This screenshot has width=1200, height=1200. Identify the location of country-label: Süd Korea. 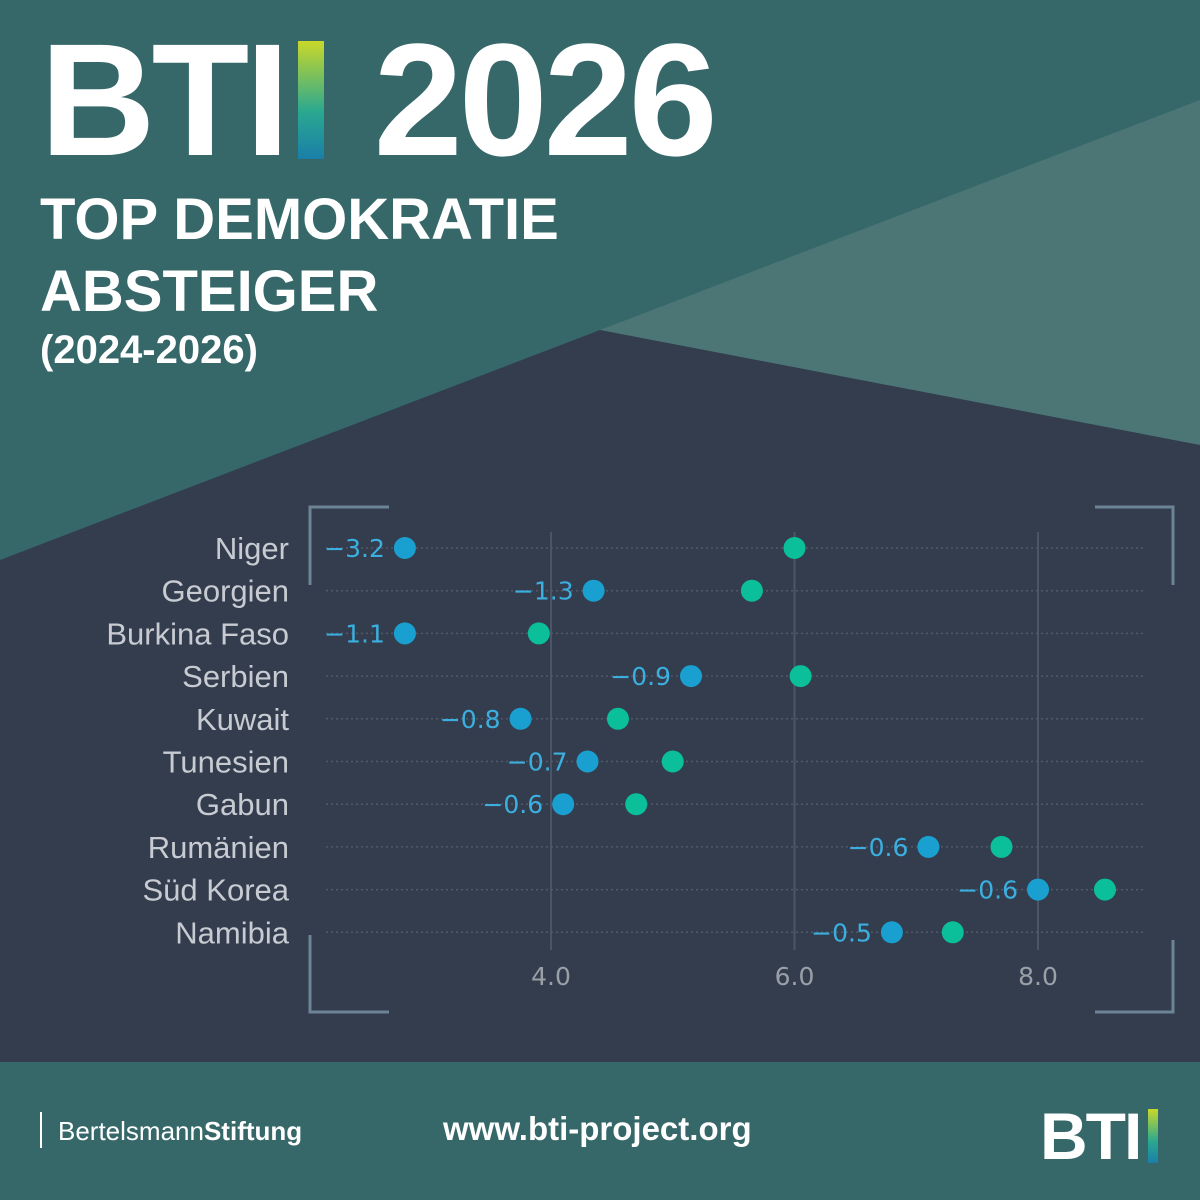
(216, 890).